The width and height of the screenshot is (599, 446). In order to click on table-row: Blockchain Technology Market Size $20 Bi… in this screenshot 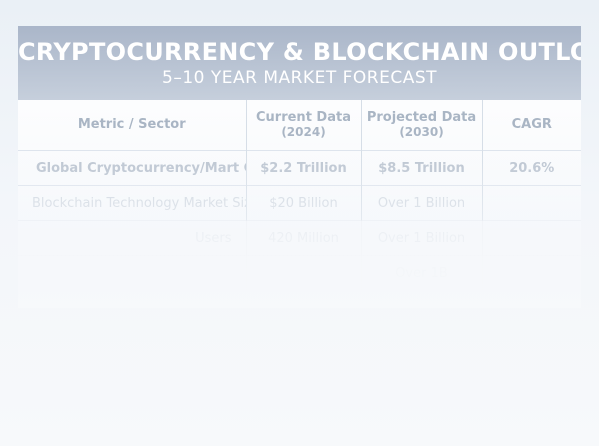, I will do `click(299, 203)`.